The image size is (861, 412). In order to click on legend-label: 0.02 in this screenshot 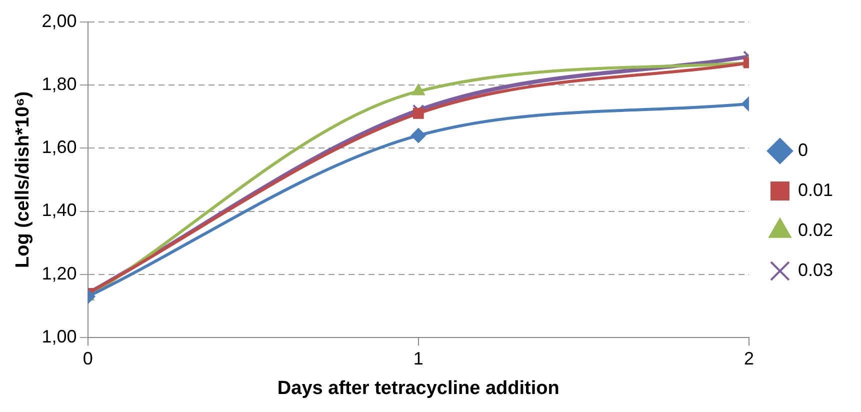, I will do `click(816, 230)`.